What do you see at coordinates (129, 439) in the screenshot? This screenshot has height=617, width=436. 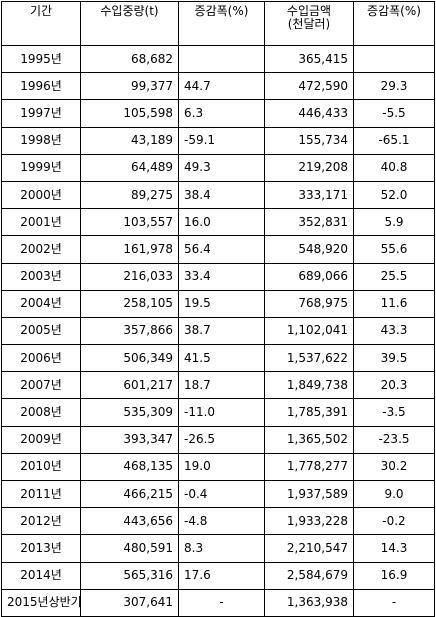 I see `weight-cell: 393,347` at bounding box center [129, 439].